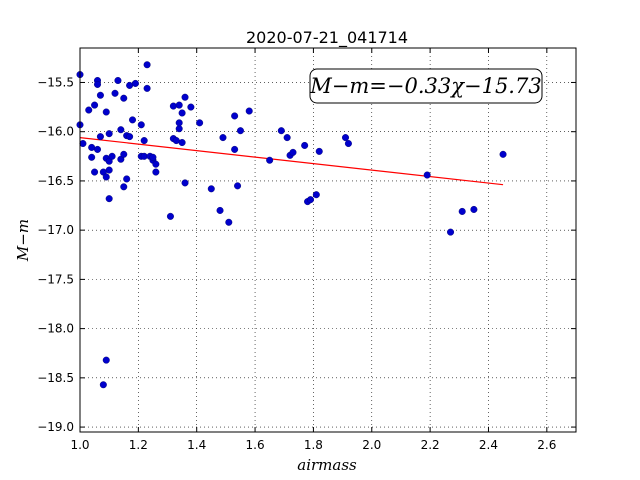 The width and height of the screenshot is (640, 480). What do you see at coordinates (430, 445) in the screenshot?
I see `x-tick-label: 2.2` at bounding box center [430, 445].